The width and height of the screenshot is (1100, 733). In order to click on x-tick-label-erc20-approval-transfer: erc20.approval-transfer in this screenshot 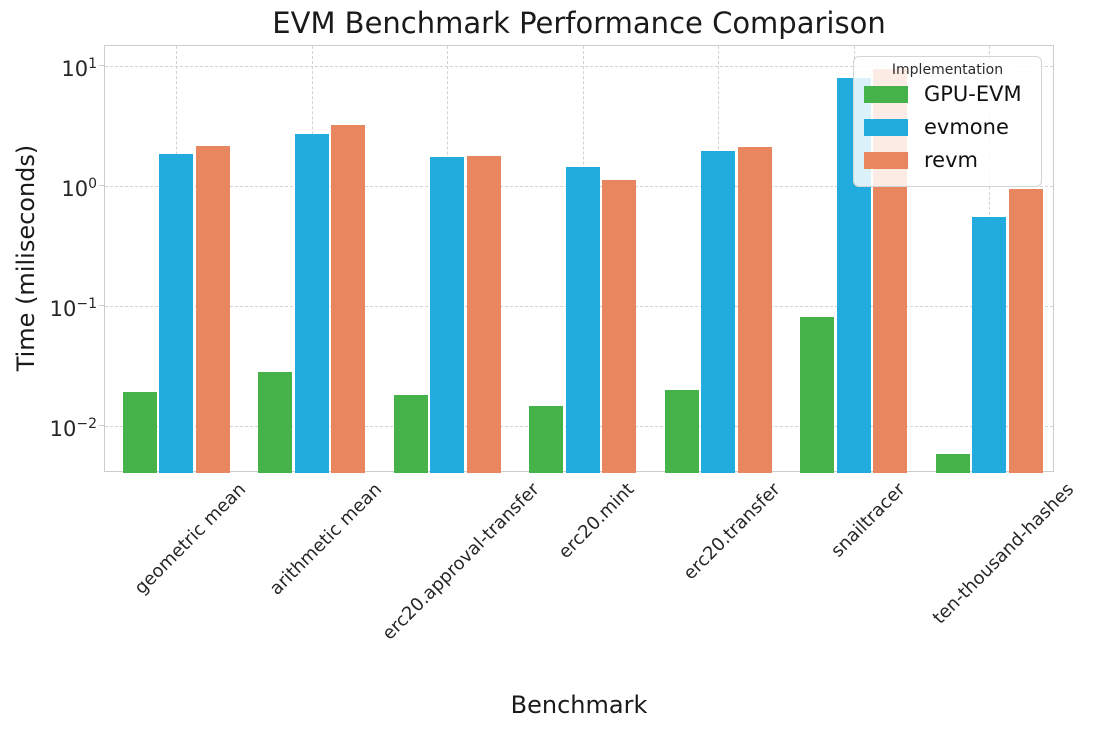, I will do `click(461, 562)`.